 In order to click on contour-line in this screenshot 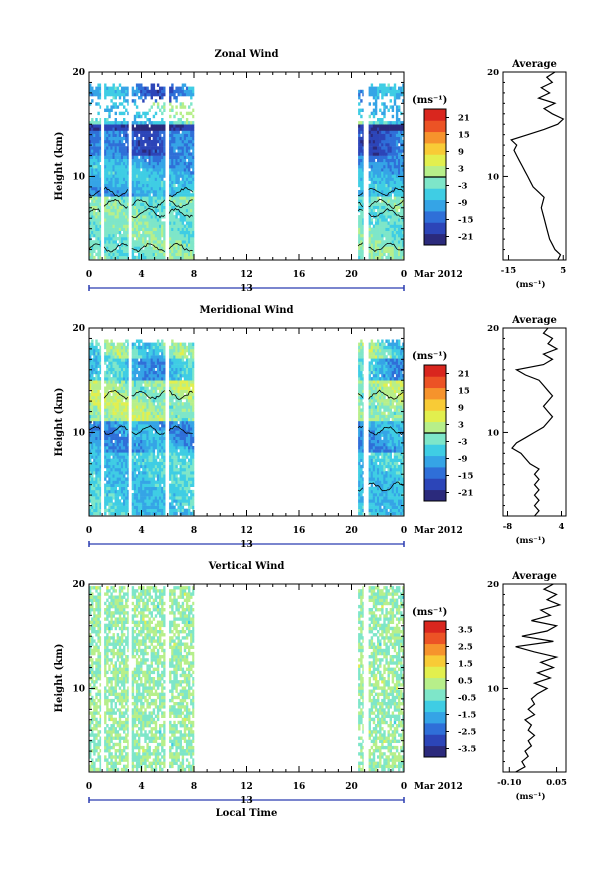, I will do `click(148, 248)`.